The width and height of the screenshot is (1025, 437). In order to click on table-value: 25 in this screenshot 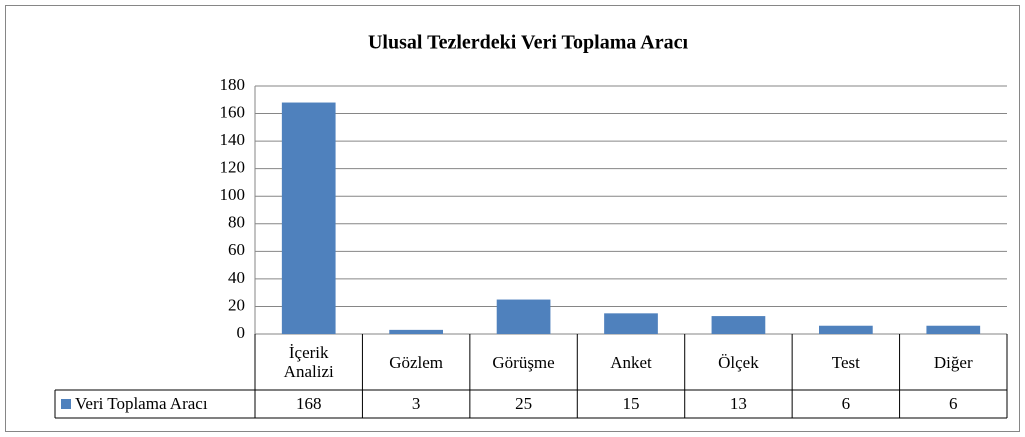, I will do `click(523, 403)`.